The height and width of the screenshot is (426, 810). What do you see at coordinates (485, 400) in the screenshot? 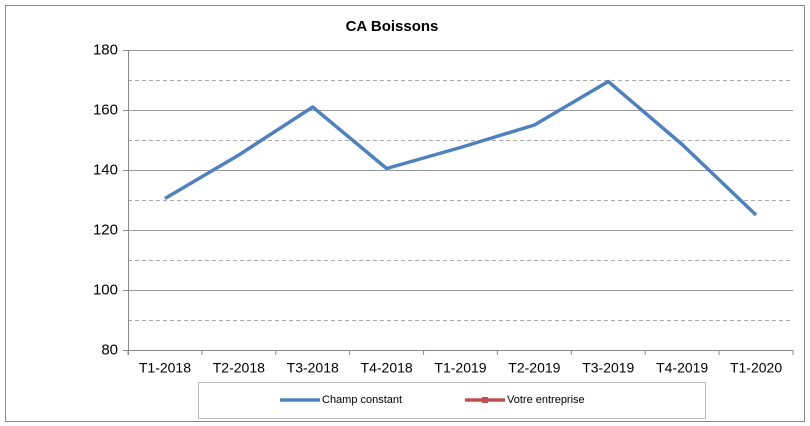
I see `legend-marker` at bounding box center [485, 400].